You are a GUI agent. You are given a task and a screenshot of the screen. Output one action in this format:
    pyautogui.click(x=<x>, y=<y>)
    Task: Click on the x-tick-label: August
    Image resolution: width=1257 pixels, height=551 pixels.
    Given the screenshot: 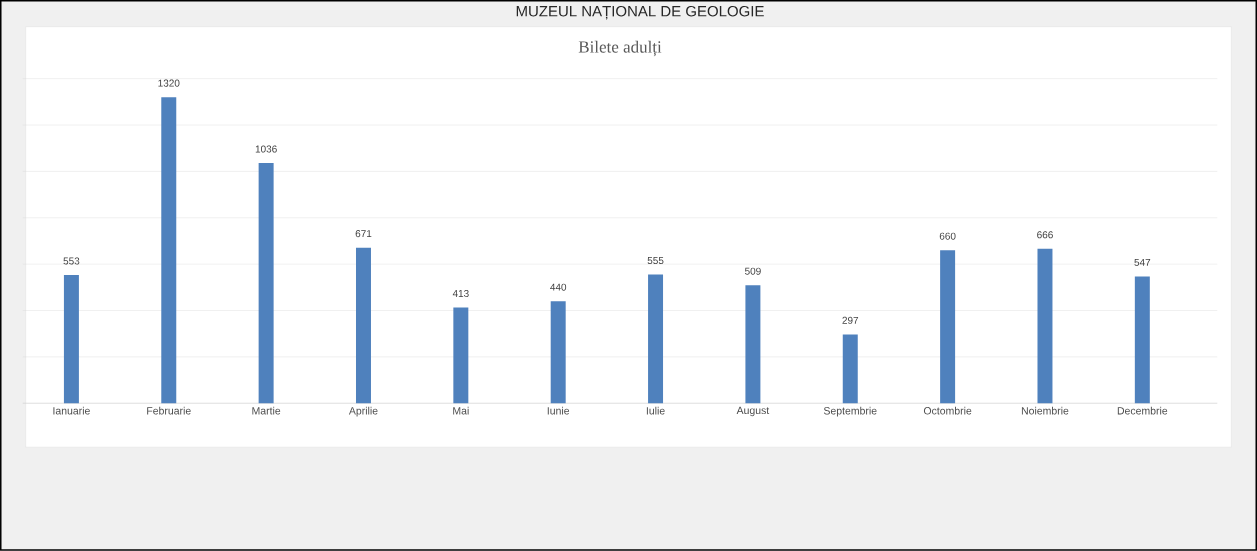 What is the action you would take?
    pyautogui.click(x=753, y=411)
    